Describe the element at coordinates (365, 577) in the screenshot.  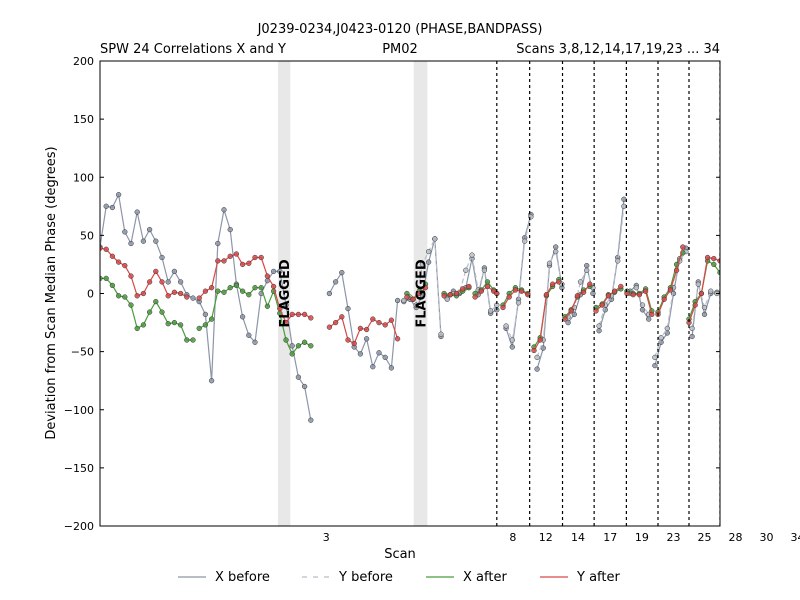
I see `legend-label: Y before` at that location.